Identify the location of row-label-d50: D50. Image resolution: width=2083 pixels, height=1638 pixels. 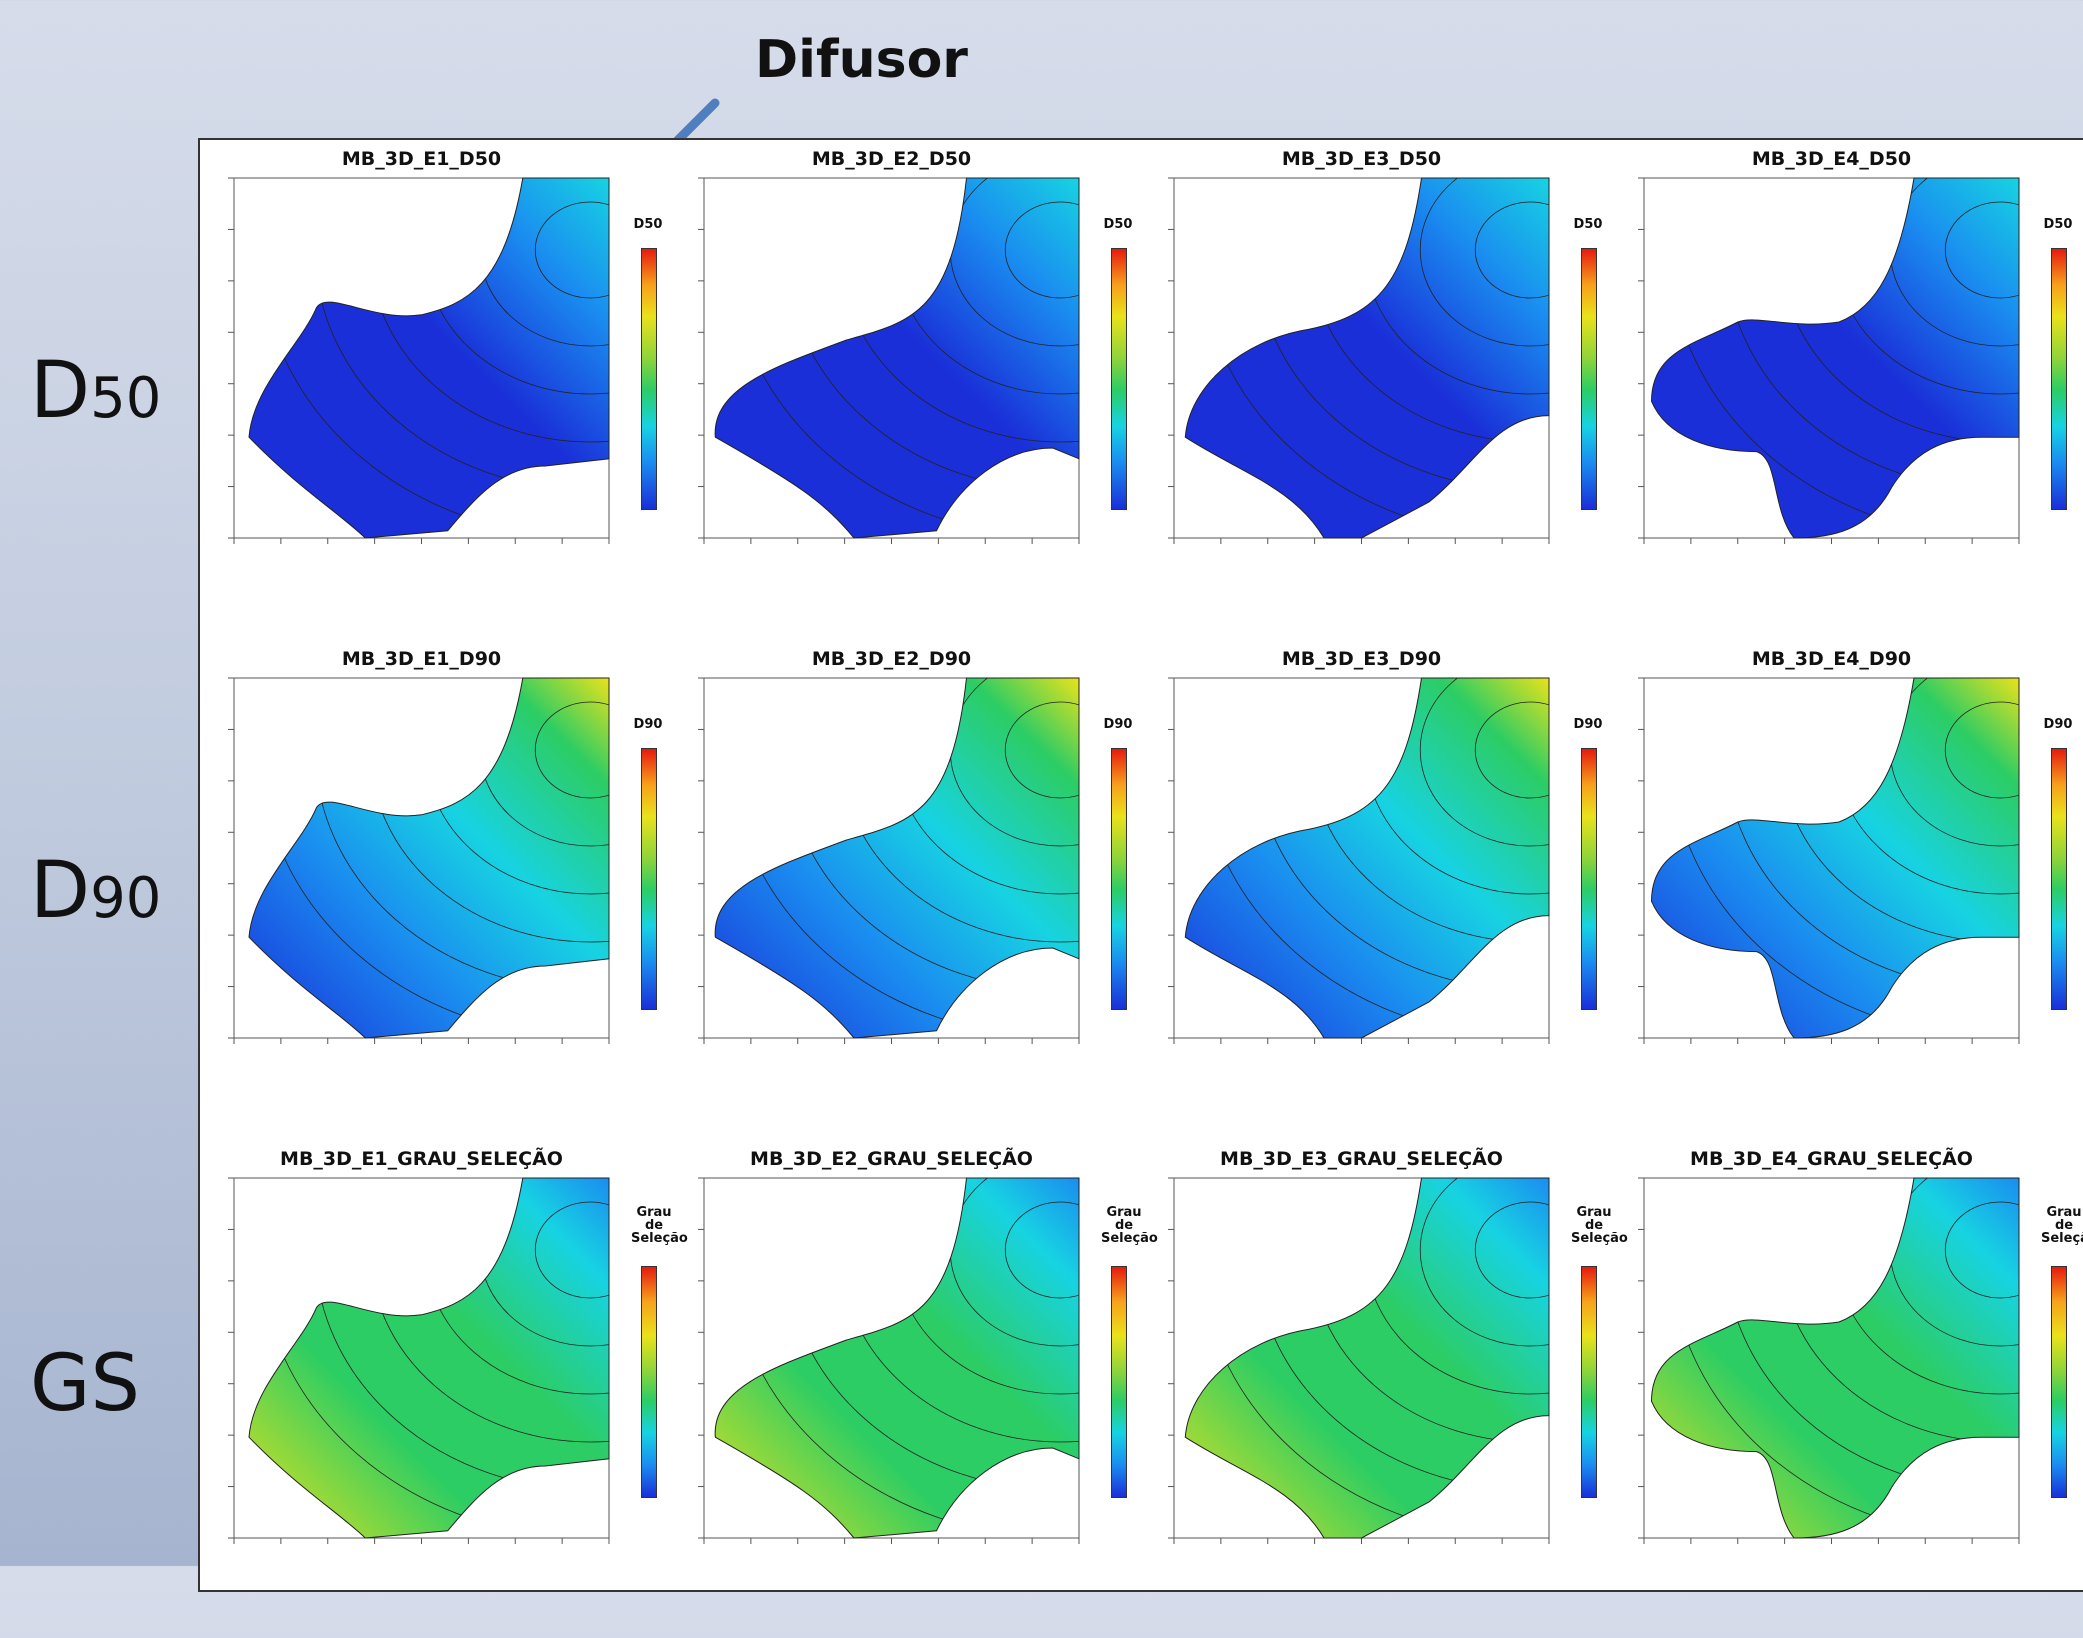
(95, 391).